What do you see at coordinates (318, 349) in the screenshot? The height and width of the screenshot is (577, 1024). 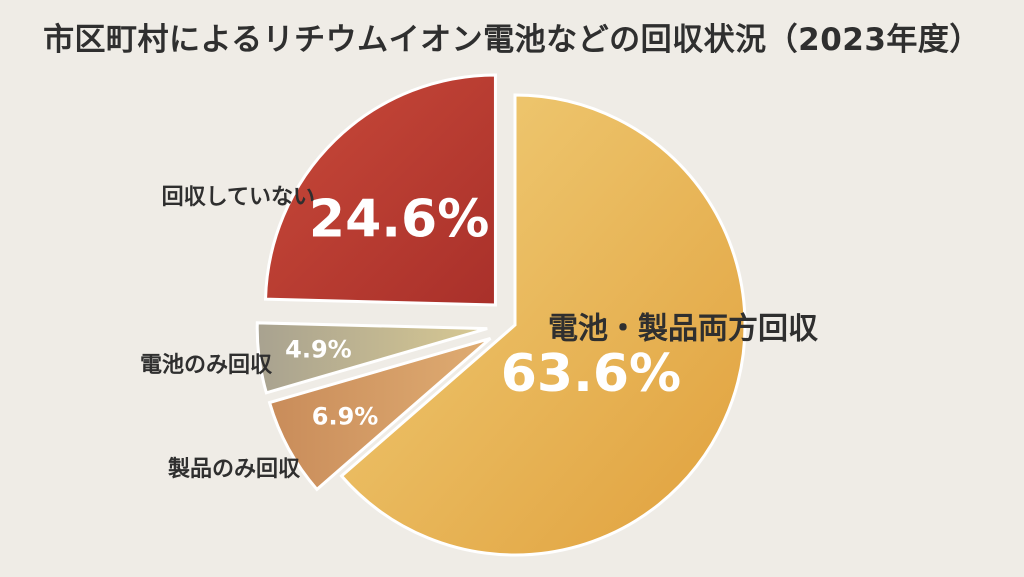 I see `slice-value-label-3: 4.9%` at bounding box center [318, 349].